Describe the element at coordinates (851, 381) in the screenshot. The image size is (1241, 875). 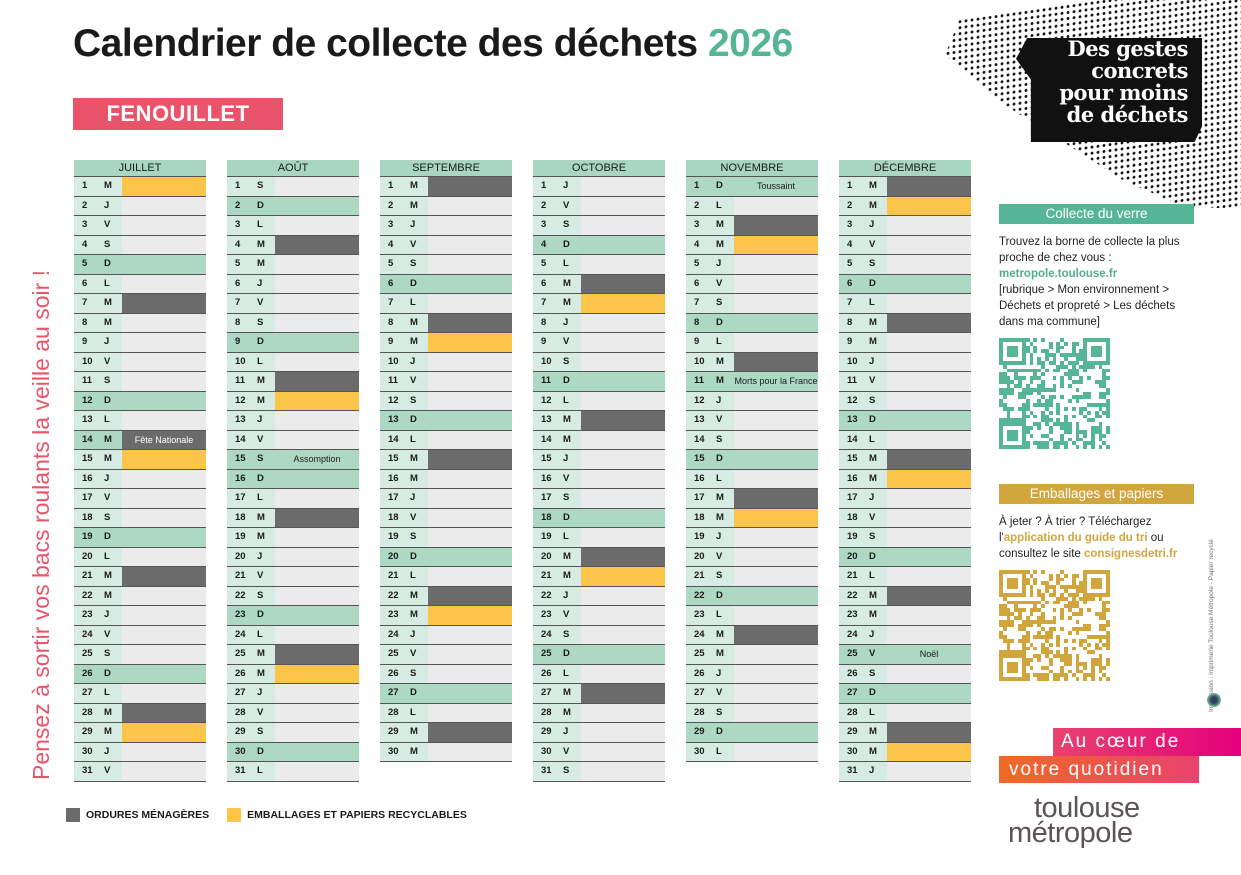
I see `day-number: 11` at that location.